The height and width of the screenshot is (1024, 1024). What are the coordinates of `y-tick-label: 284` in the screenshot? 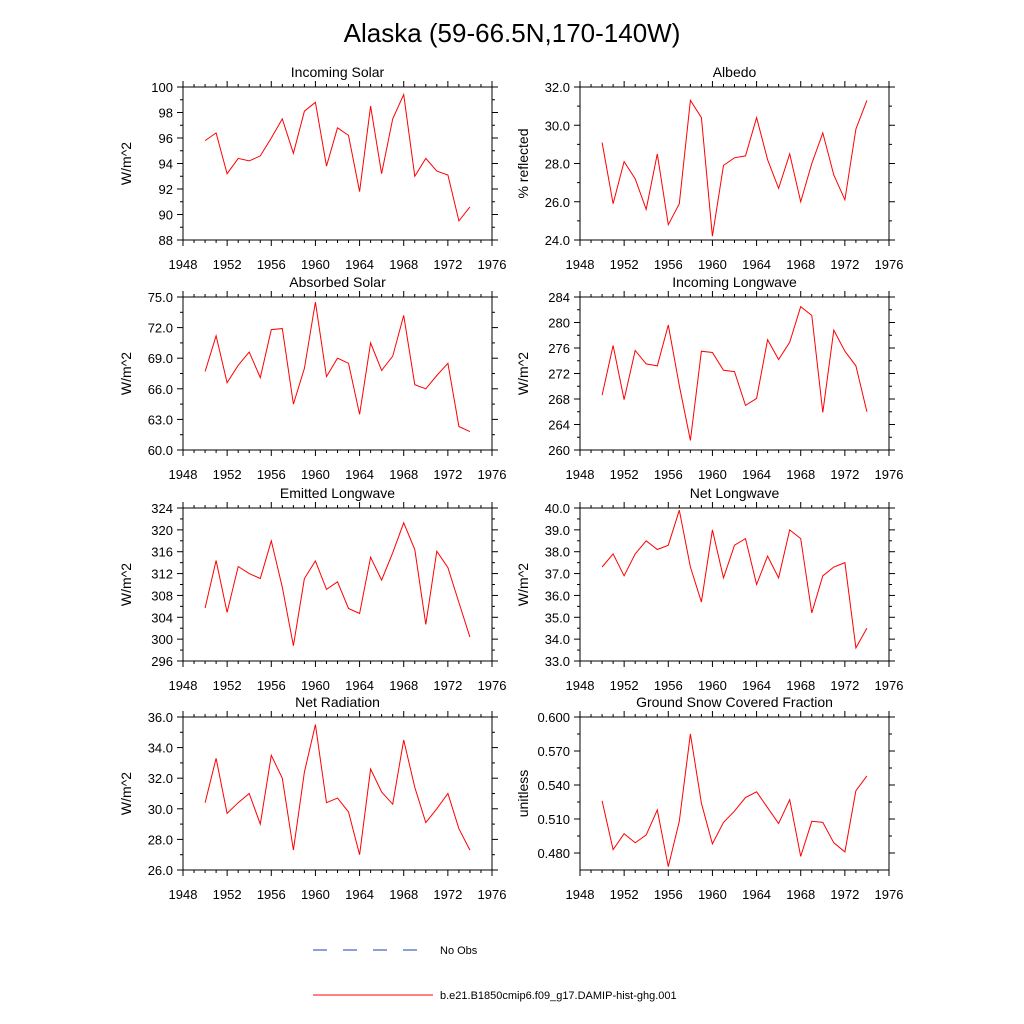 It's located at (559, 297).